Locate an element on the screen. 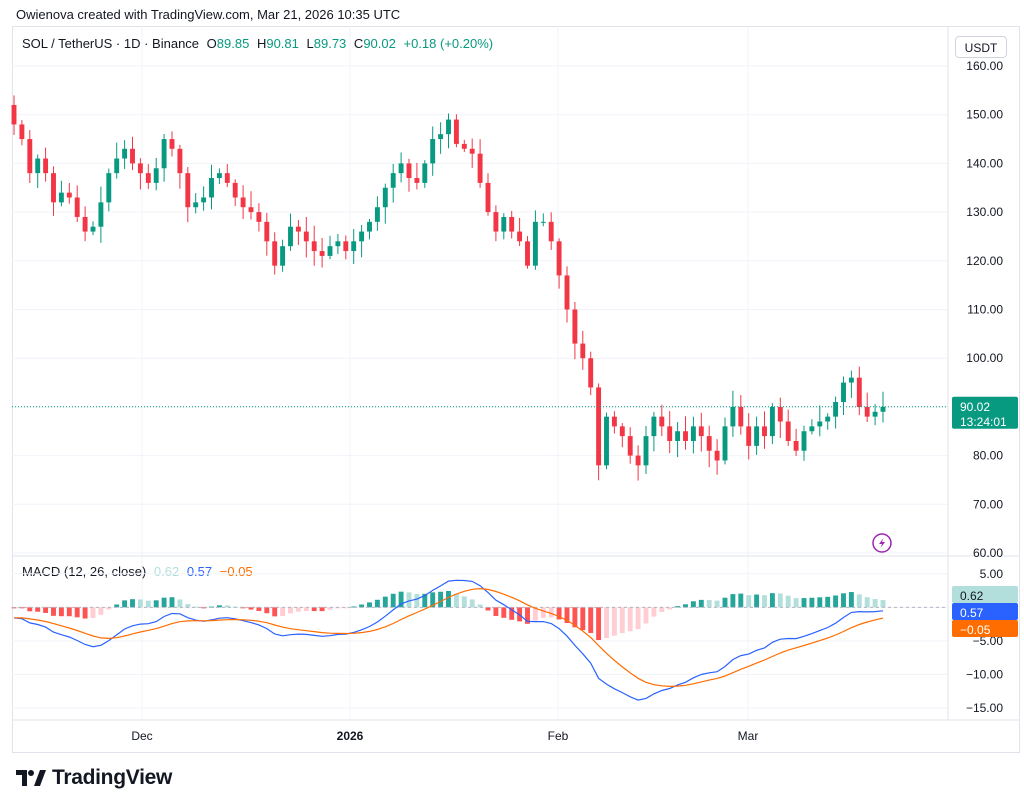  svg-text: 90.02 is located at coordinates (975, 407).